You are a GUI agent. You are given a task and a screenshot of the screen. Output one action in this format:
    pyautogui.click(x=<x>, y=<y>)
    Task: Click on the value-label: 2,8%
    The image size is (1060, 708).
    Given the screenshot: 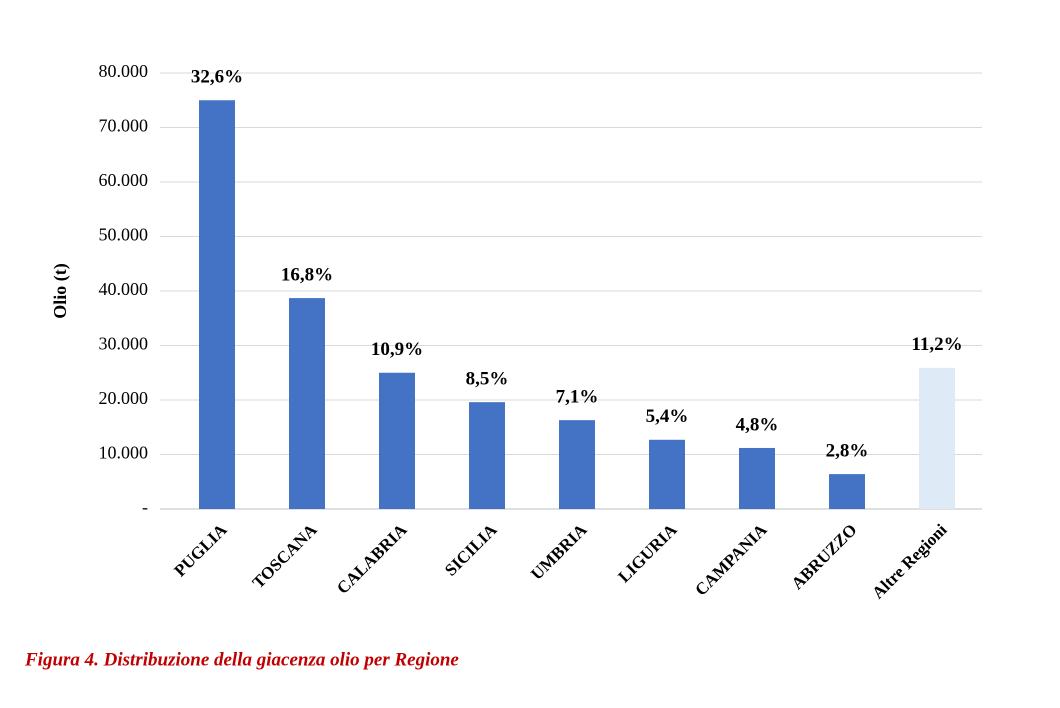 What is the action you would take?
    pyautogui.click(x=847, y=450)
    